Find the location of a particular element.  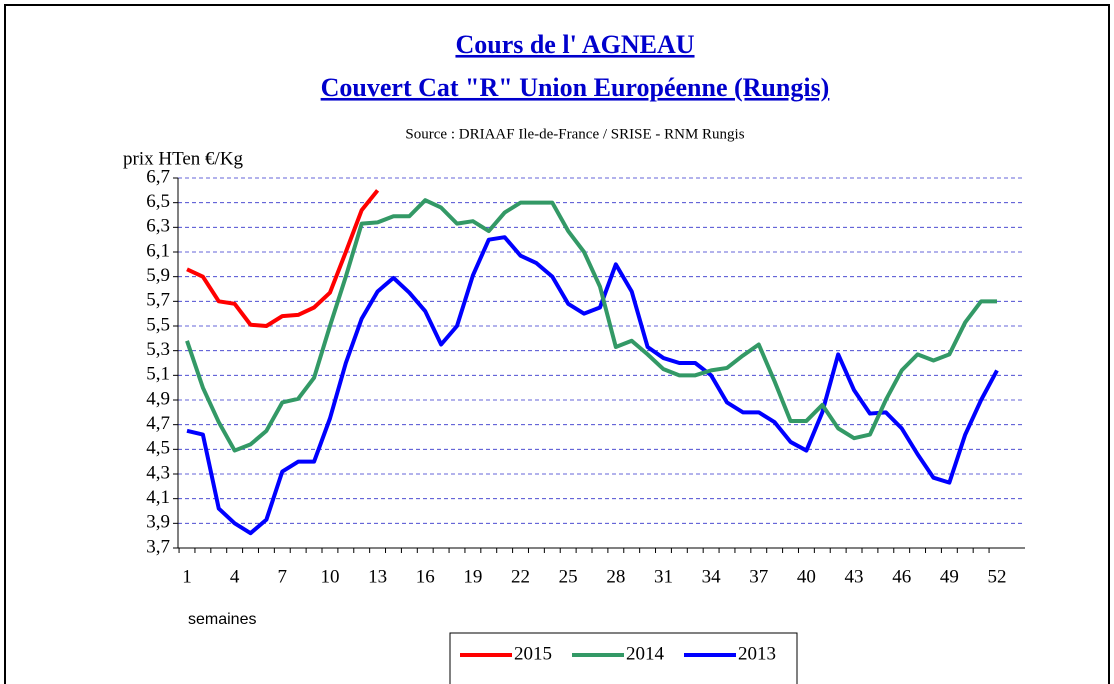

y-tick-label: 5,3 is located at coordinates (158, 349).